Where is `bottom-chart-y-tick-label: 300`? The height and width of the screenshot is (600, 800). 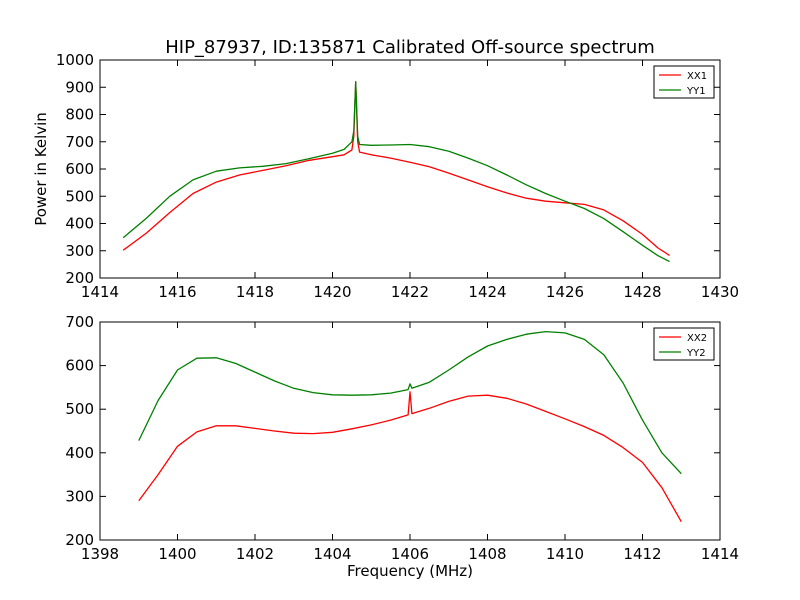
bottom-chart-y-tick-label: 300 is located at coordinates (79, 496).